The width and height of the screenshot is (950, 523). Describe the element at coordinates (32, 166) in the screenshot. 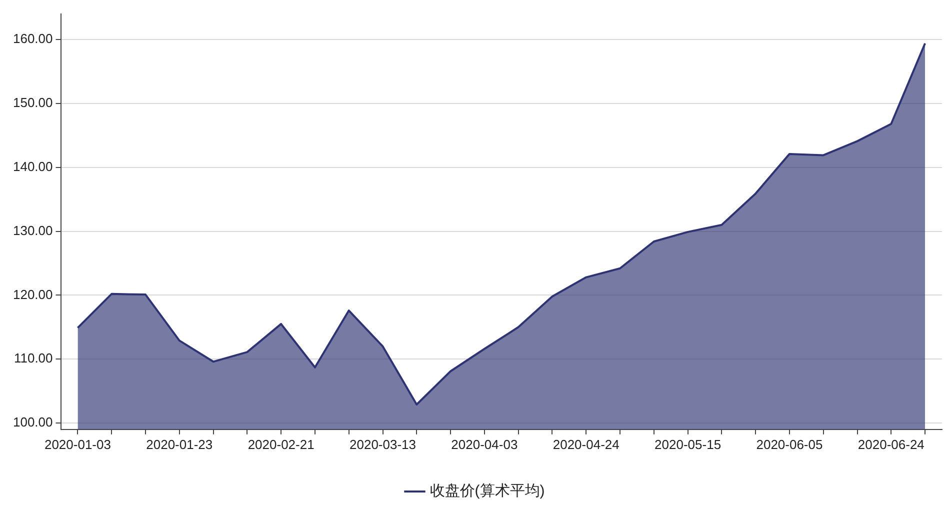

I see `y-tick-label: 140.00` at that location.